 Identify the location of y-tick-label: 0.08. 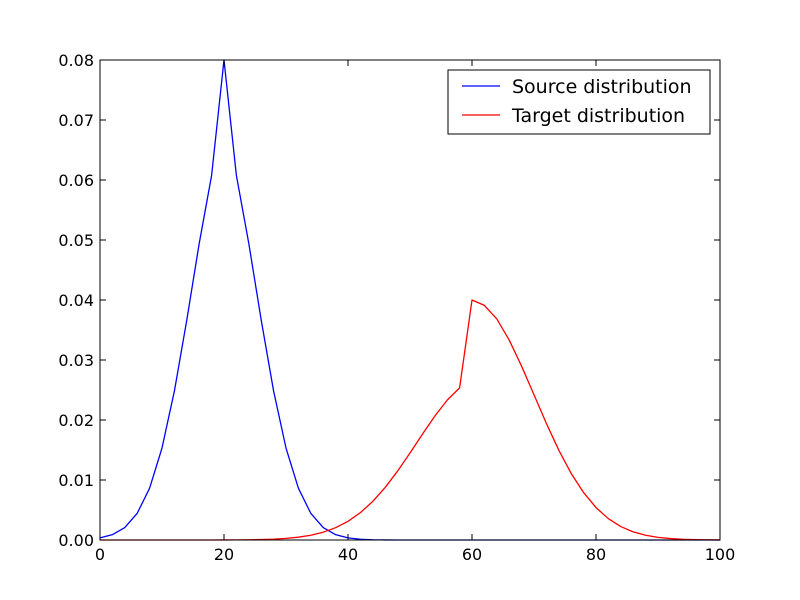
(76, 60).